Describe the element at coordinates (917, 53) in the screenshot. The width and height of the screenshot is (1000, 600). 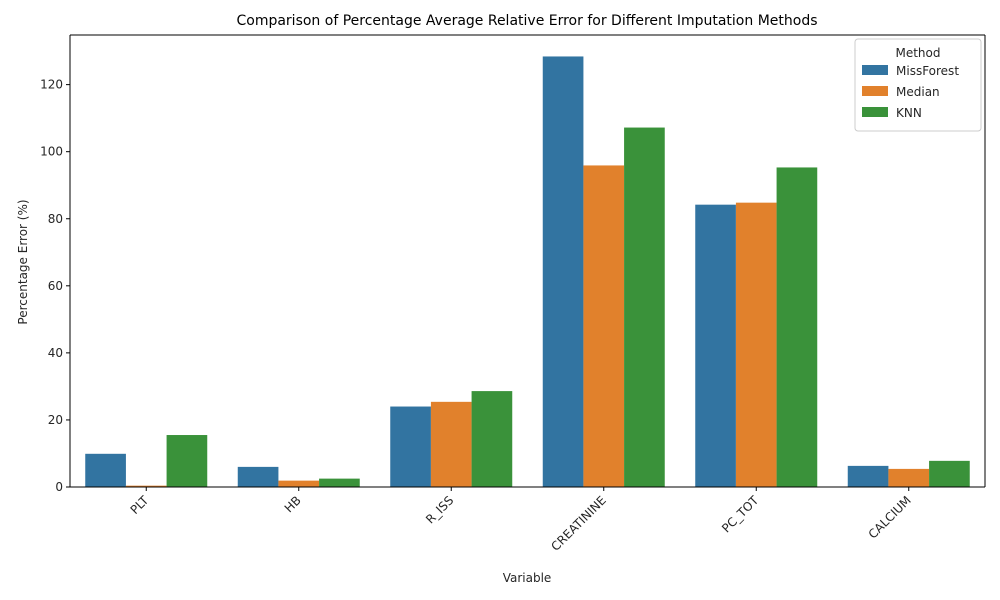
I see `legend-title: Method` at that location.